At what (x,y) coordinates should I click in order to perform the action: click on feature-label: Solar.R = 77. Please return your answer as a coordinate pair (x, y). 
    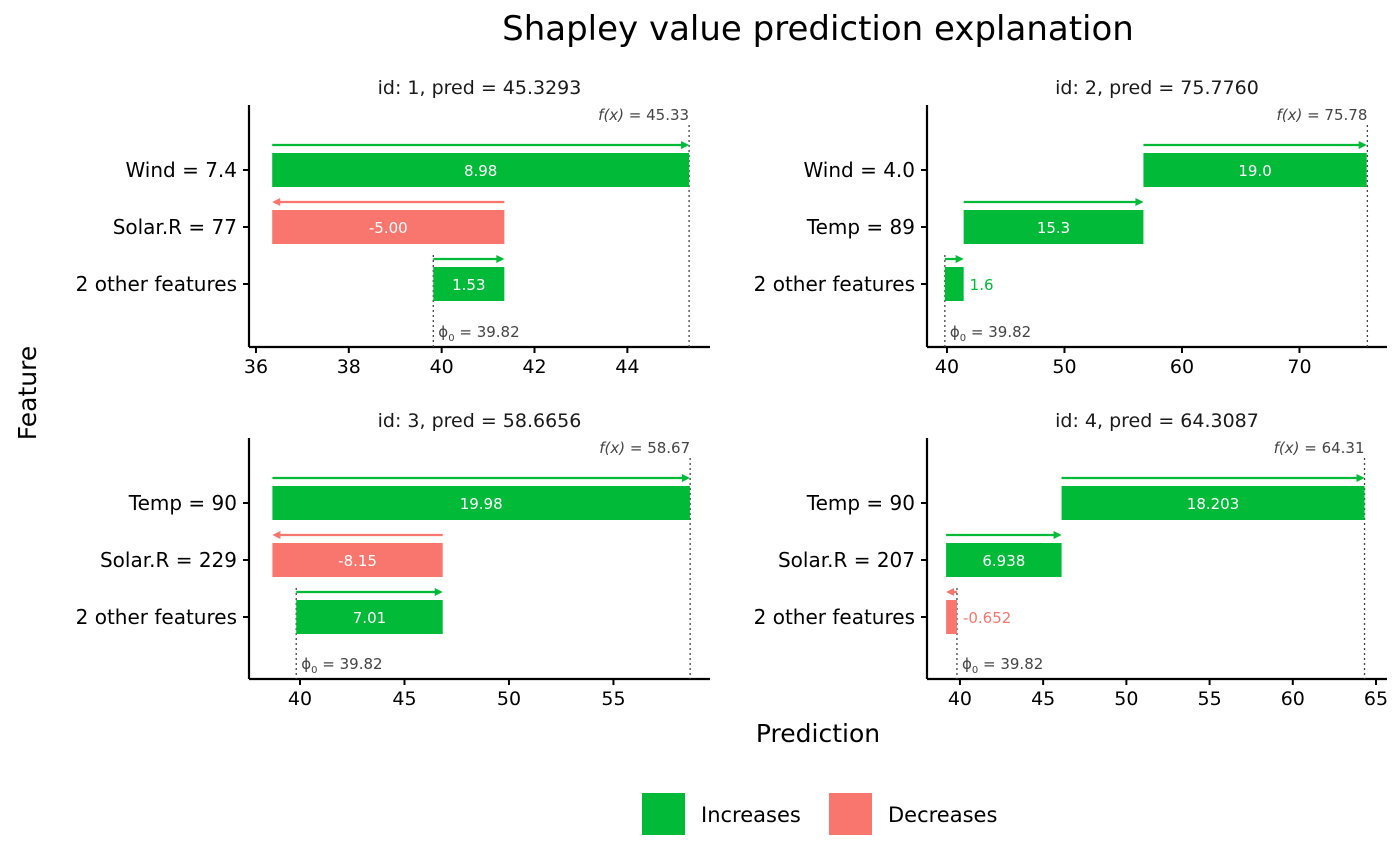
    Looking at the image, I should click on (175, 227).